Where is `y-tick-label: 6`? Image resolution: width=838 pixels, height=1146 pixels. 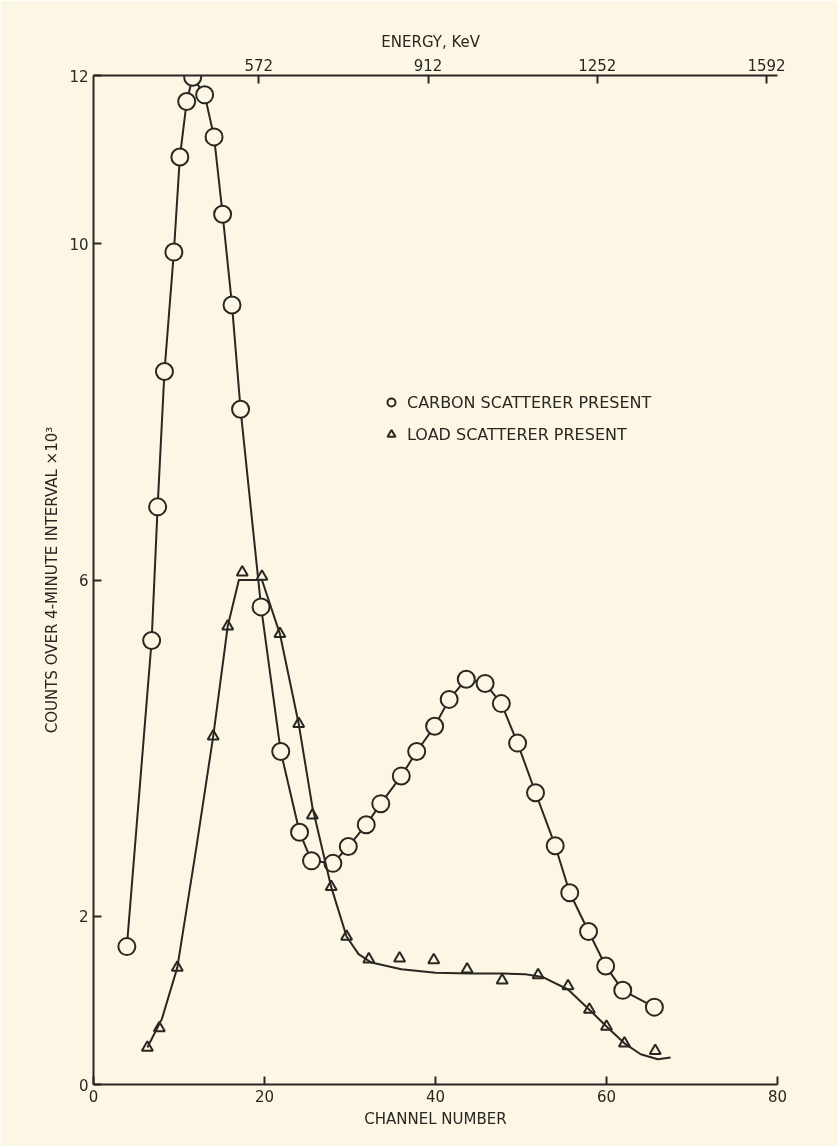
y-tick-label: 6 is located at coordinates (83, 581).